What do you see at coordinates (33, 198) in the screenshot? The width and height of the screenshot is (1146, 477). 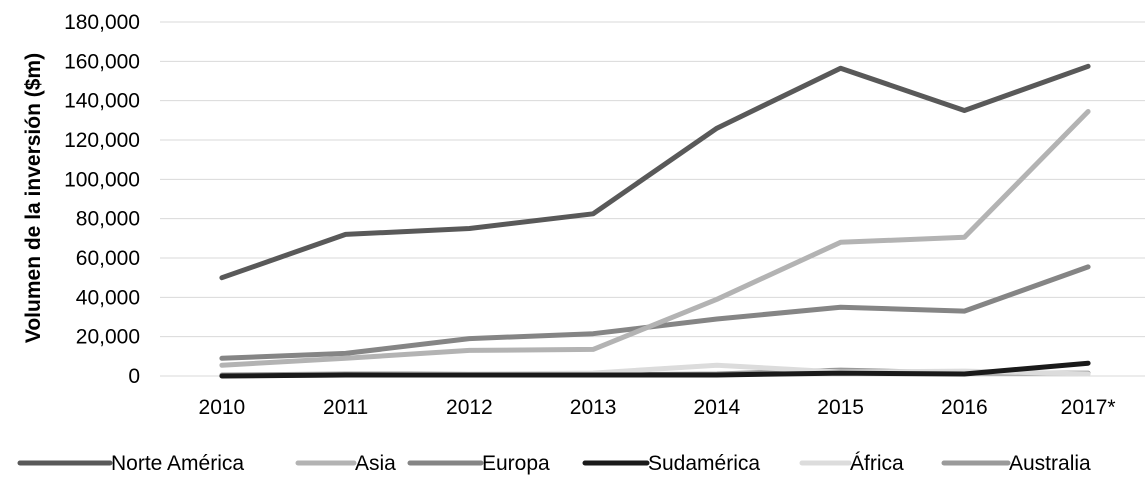 I see `y-axis-title: Volumen de la inversión ($m)` at bounding box center [33, 198].